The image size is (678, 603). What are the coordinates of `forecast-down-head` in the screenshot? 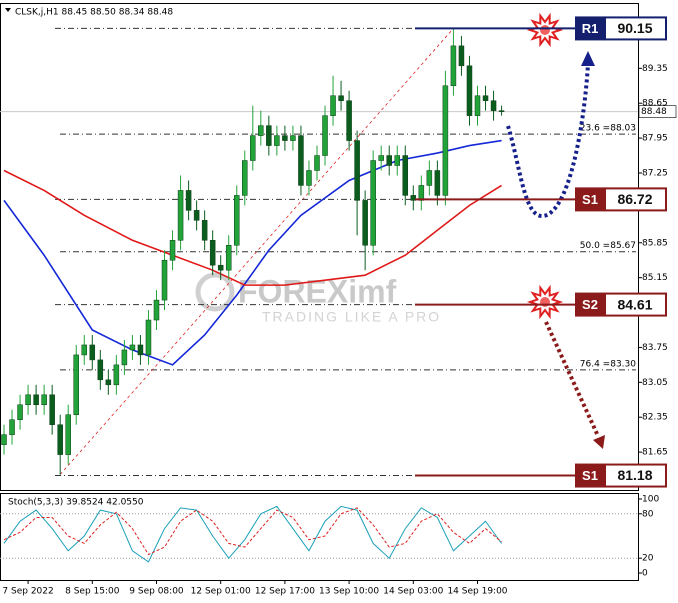 It's located at (599, 442).